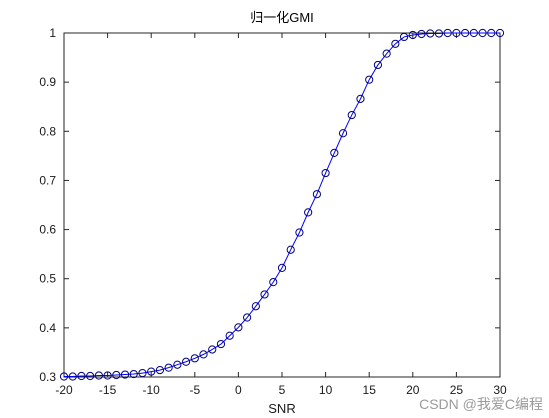 The width and height of the screenshot is (549, 418). Describe the element at coordinates (47, 82) in the screenshot. I see `y-tick-label: 0.9` at that location.